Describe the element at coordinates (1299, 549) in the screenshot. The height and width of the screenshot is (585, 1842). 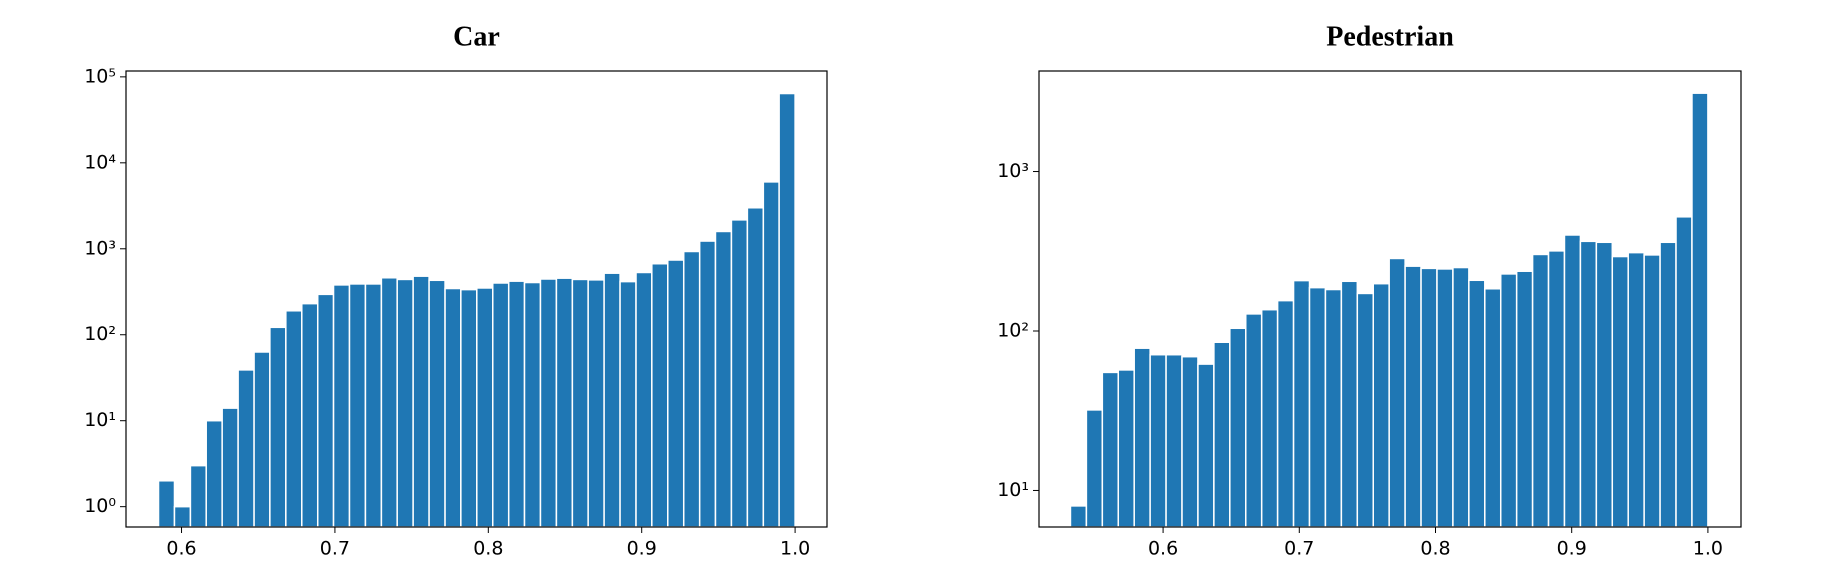
I see `x-tick-label: 0.7` at that location.